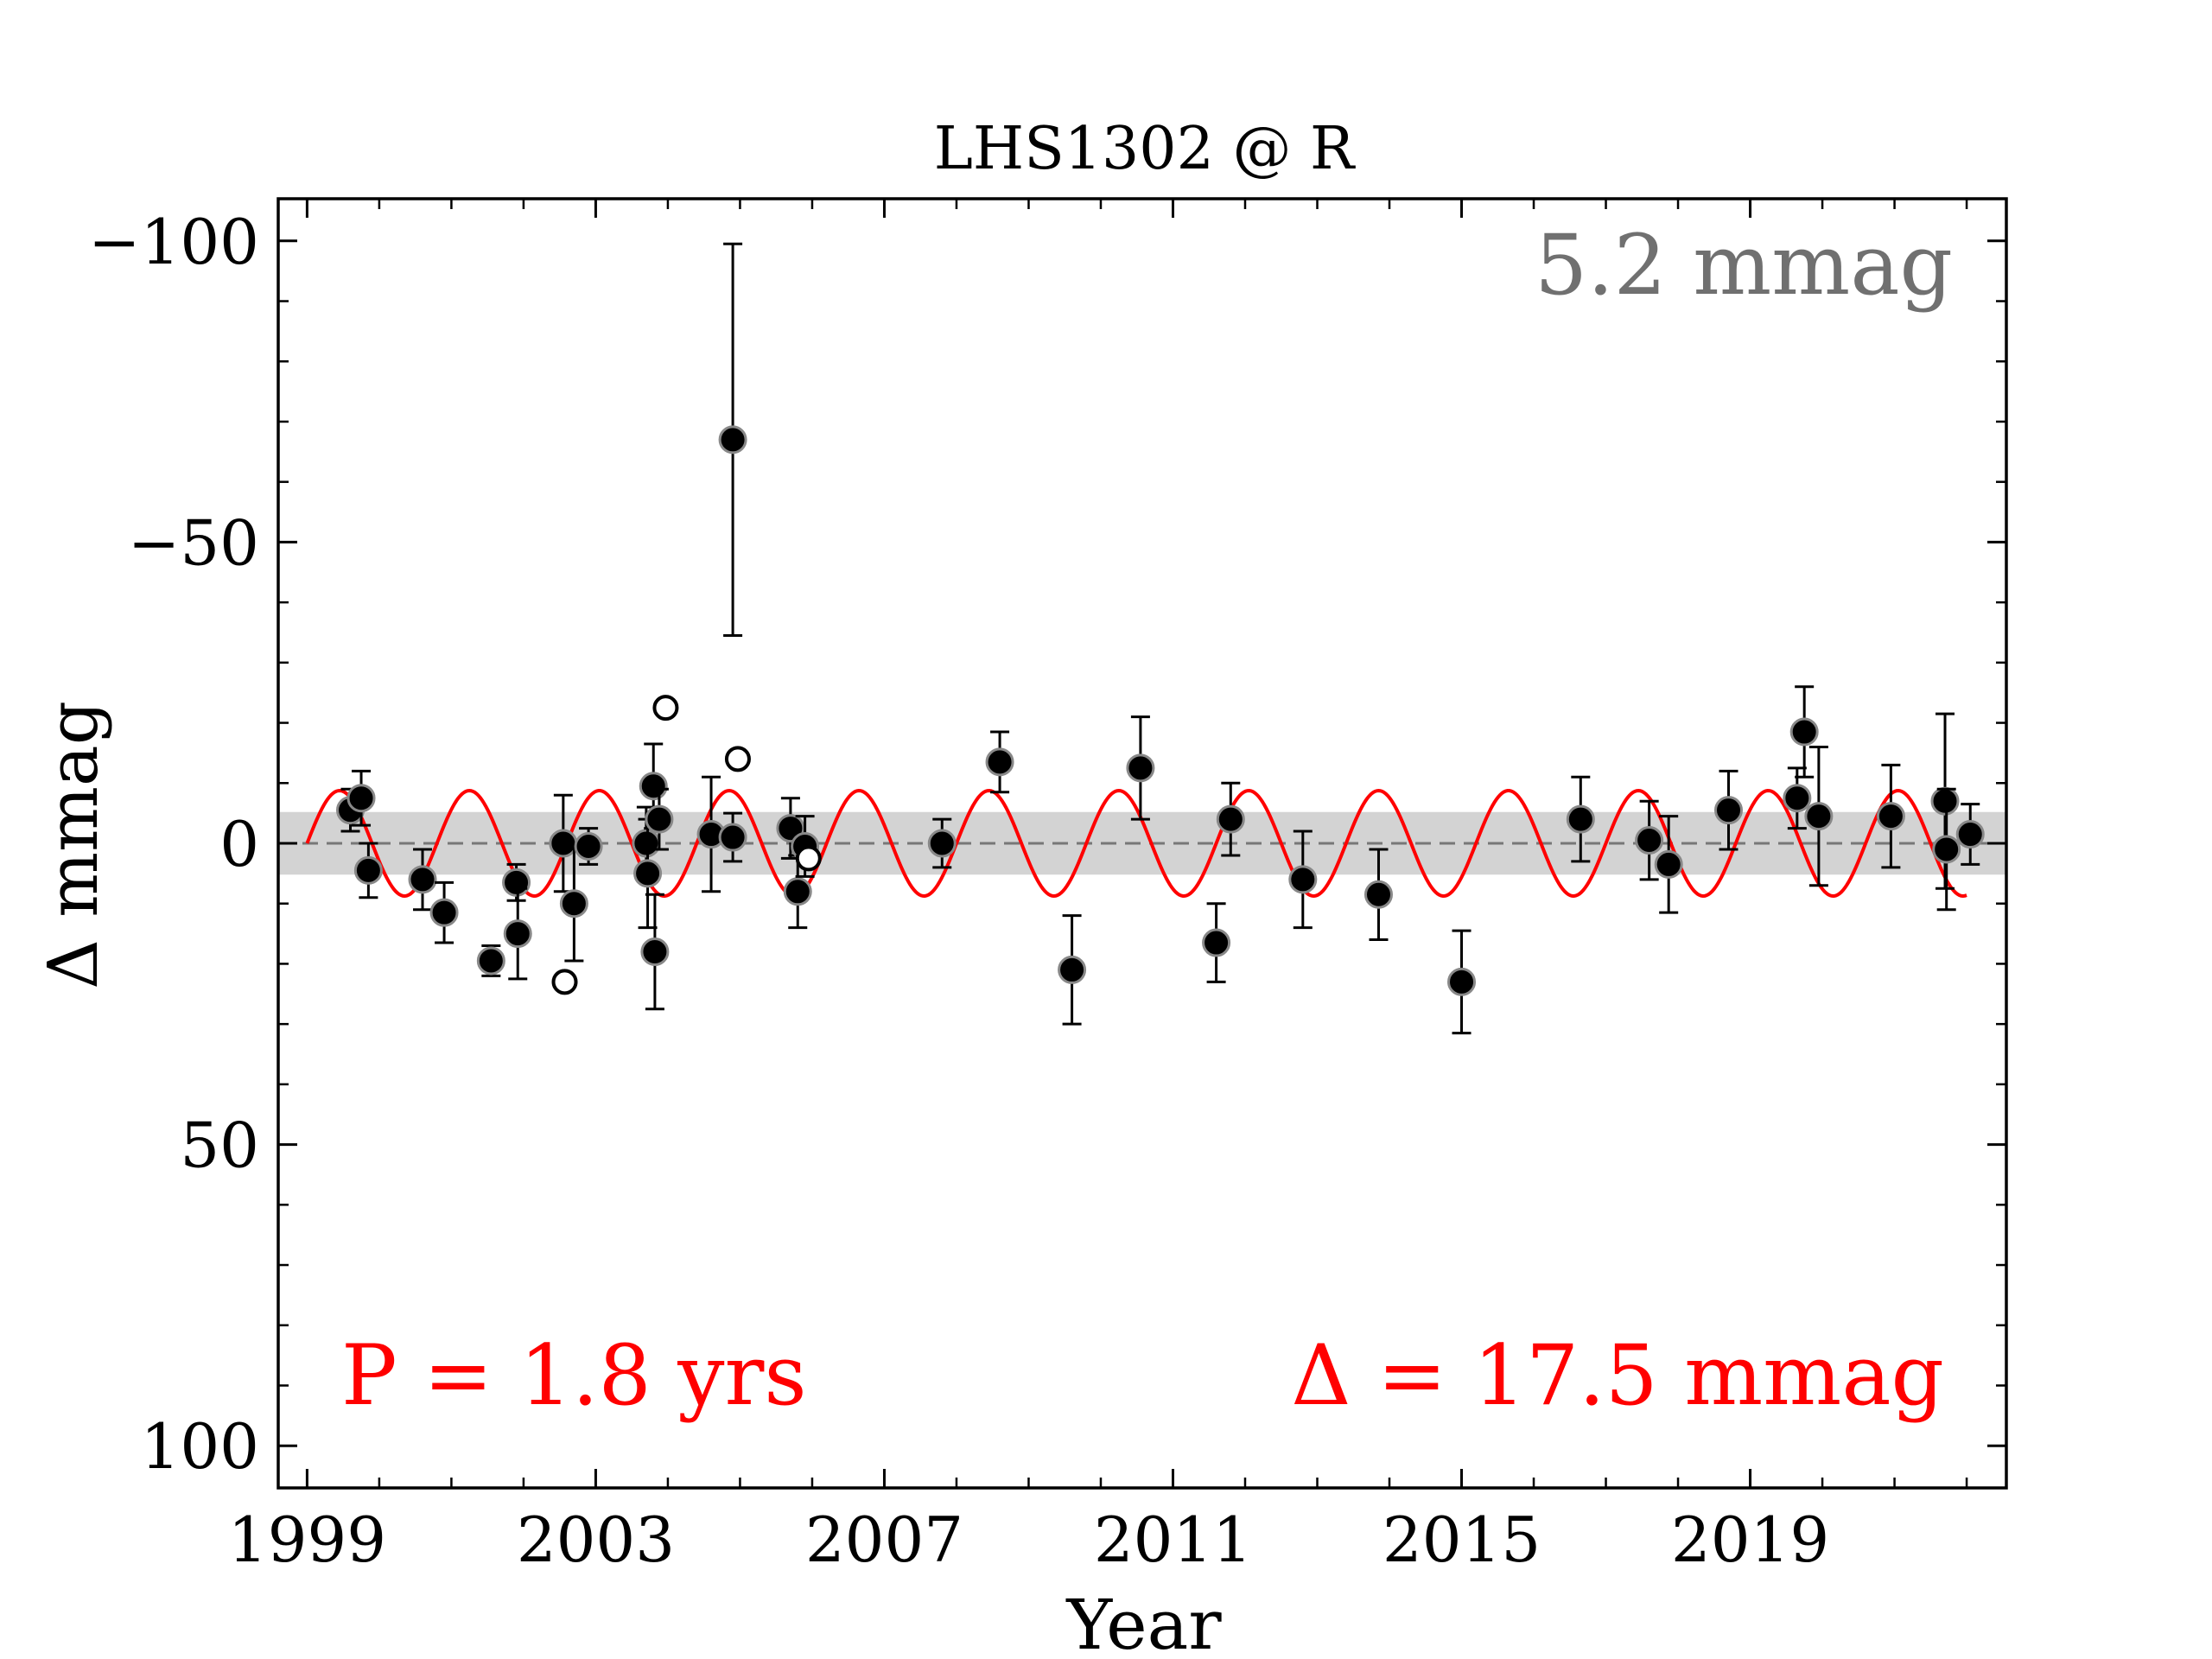 The width and height of the screenshot is (2212, 1659). I want to click on amplitude-annotation: Δ = 17.5 mmag, so click(1617, 1375).